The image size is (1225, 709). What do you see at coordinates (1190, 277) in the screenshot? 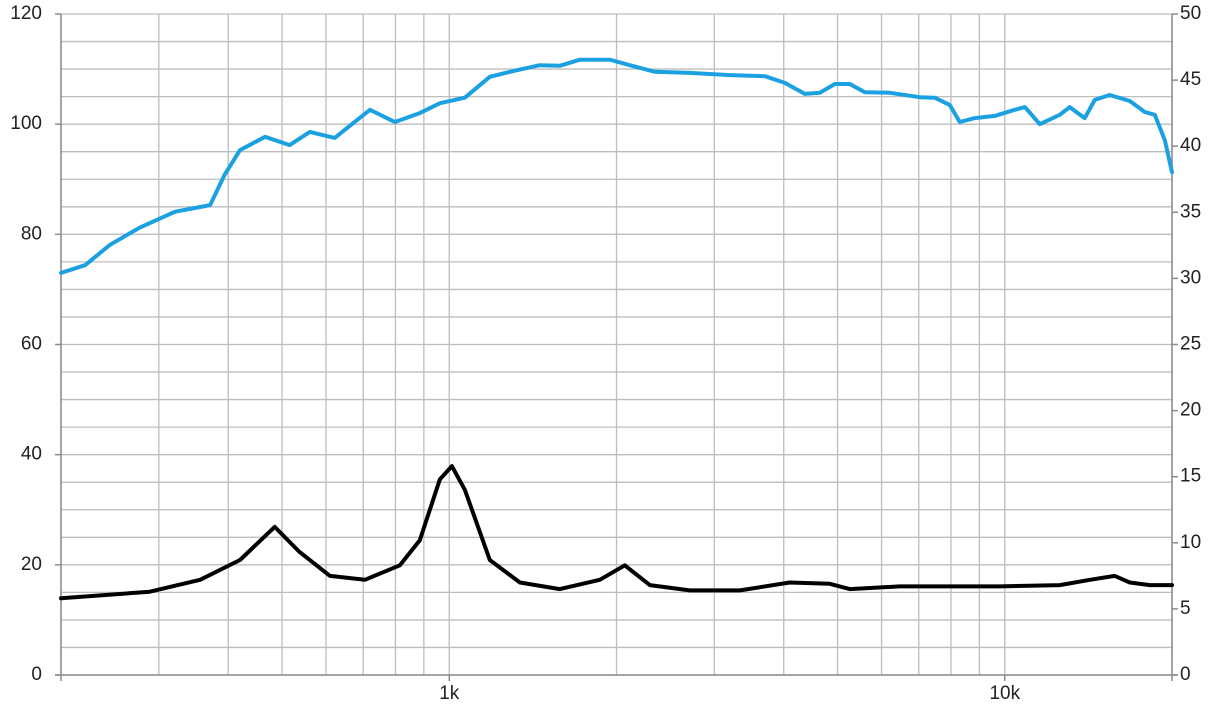
I see `y2-tick-label: 30` at bounding box center [1190, 277].